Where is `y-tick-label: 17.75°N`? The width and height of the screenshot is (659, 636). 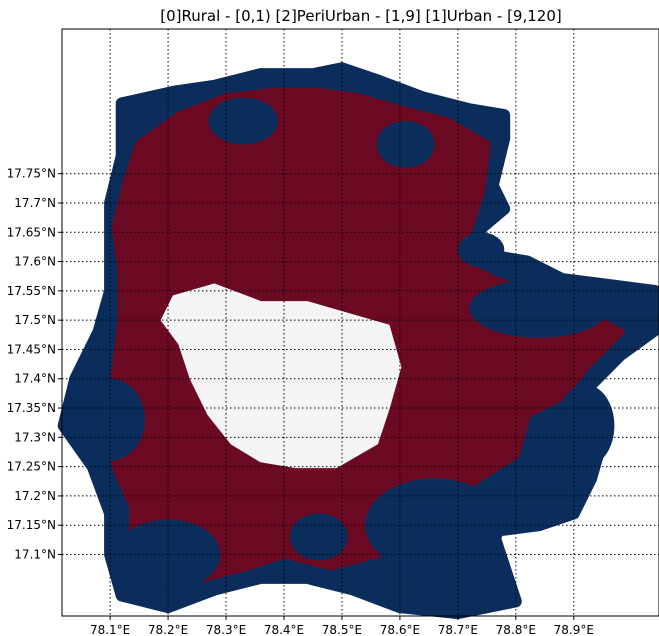
y-tick-label: 17.75°N is located at coordinates (31, 174).